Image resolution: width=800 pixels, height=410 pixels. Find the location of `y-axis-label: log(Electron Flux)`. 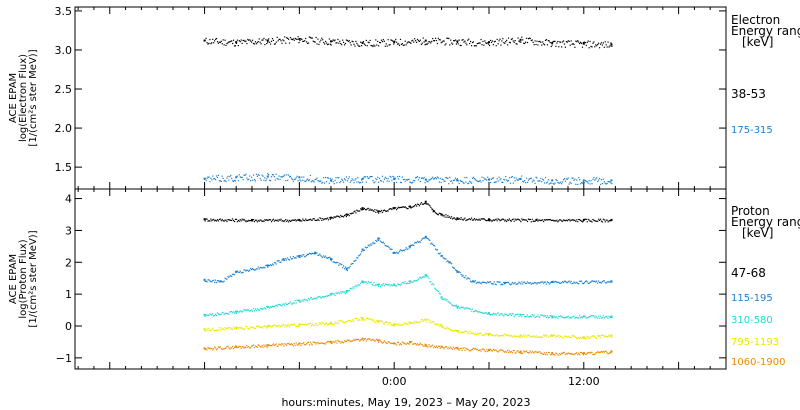

y-axis-label: log(Electron Flux) is located at coordinates (23, 98).